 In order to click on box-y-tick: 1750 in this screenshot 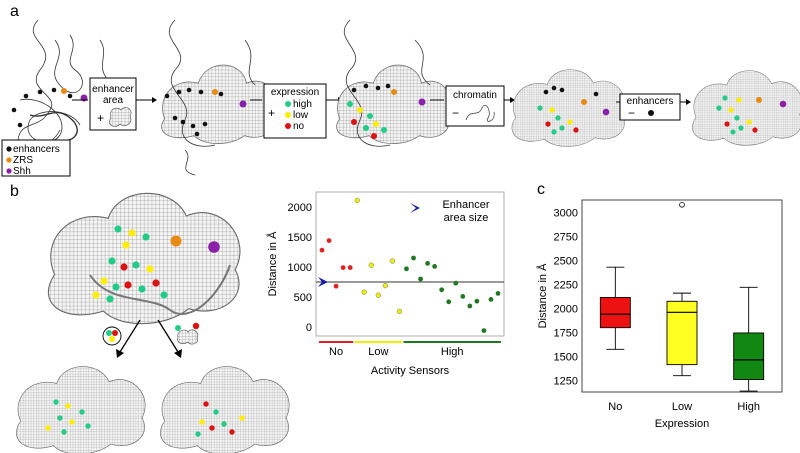, I will do `click(566, 333)`.